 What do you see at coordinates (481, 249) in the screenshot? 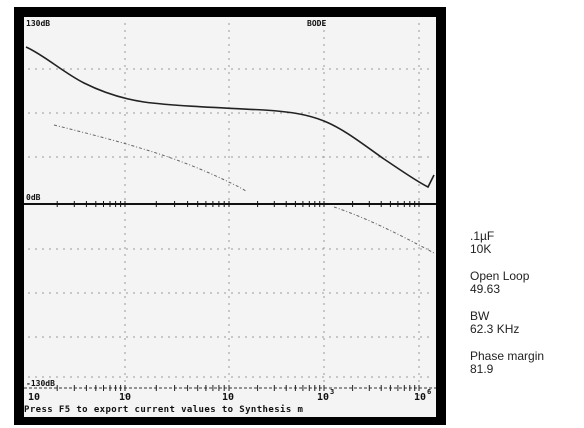
I see `resistance-value: 10K` at bounding box center [481, 249].